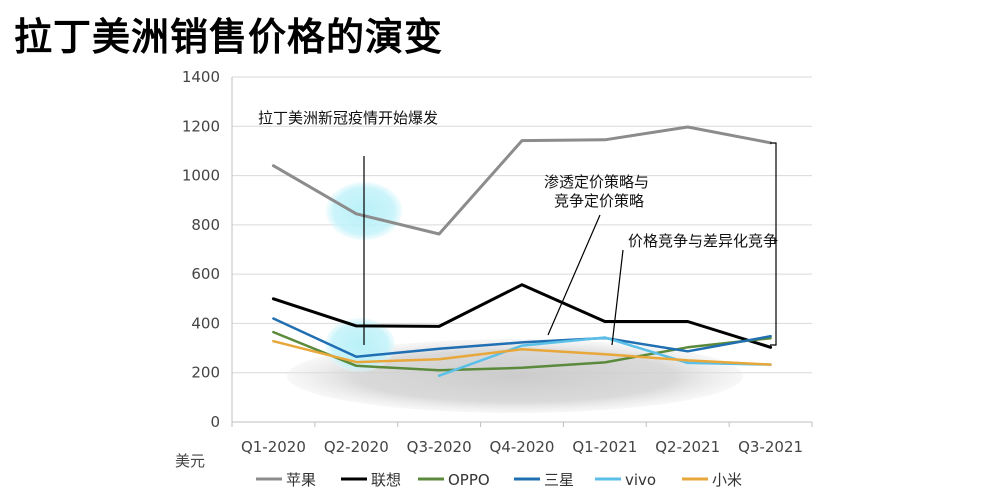 This screenshot has width=1000, height=503. What do you see at coordinates (522, 447) in the screenshot?
I see `x-tick-label: Q4-2020` at bounding box center [522, 447].